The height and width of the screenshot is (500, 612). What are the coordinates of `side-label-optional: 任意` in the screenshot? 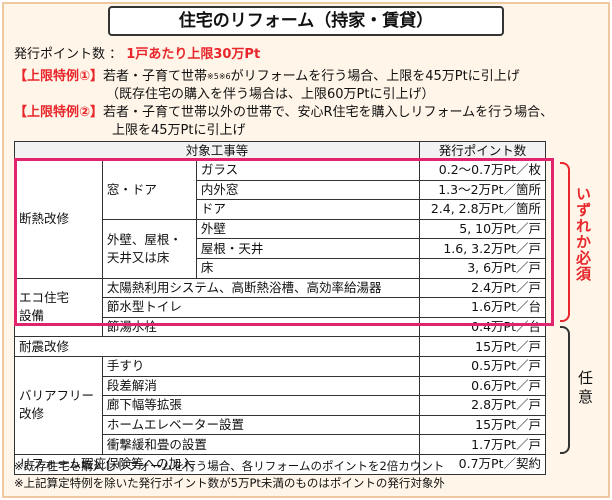 It's located at (585, 389).